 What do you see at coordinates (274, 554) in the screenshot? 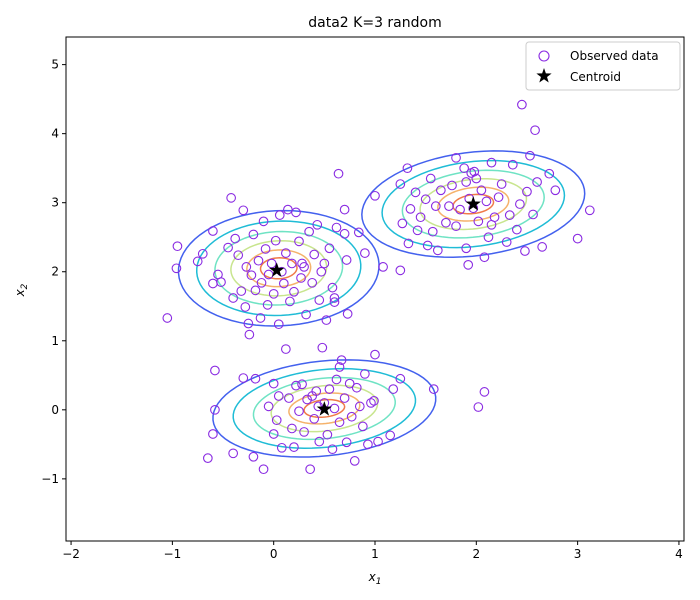
I see `x-tick-label: 0` at bounding box center [274, 554].